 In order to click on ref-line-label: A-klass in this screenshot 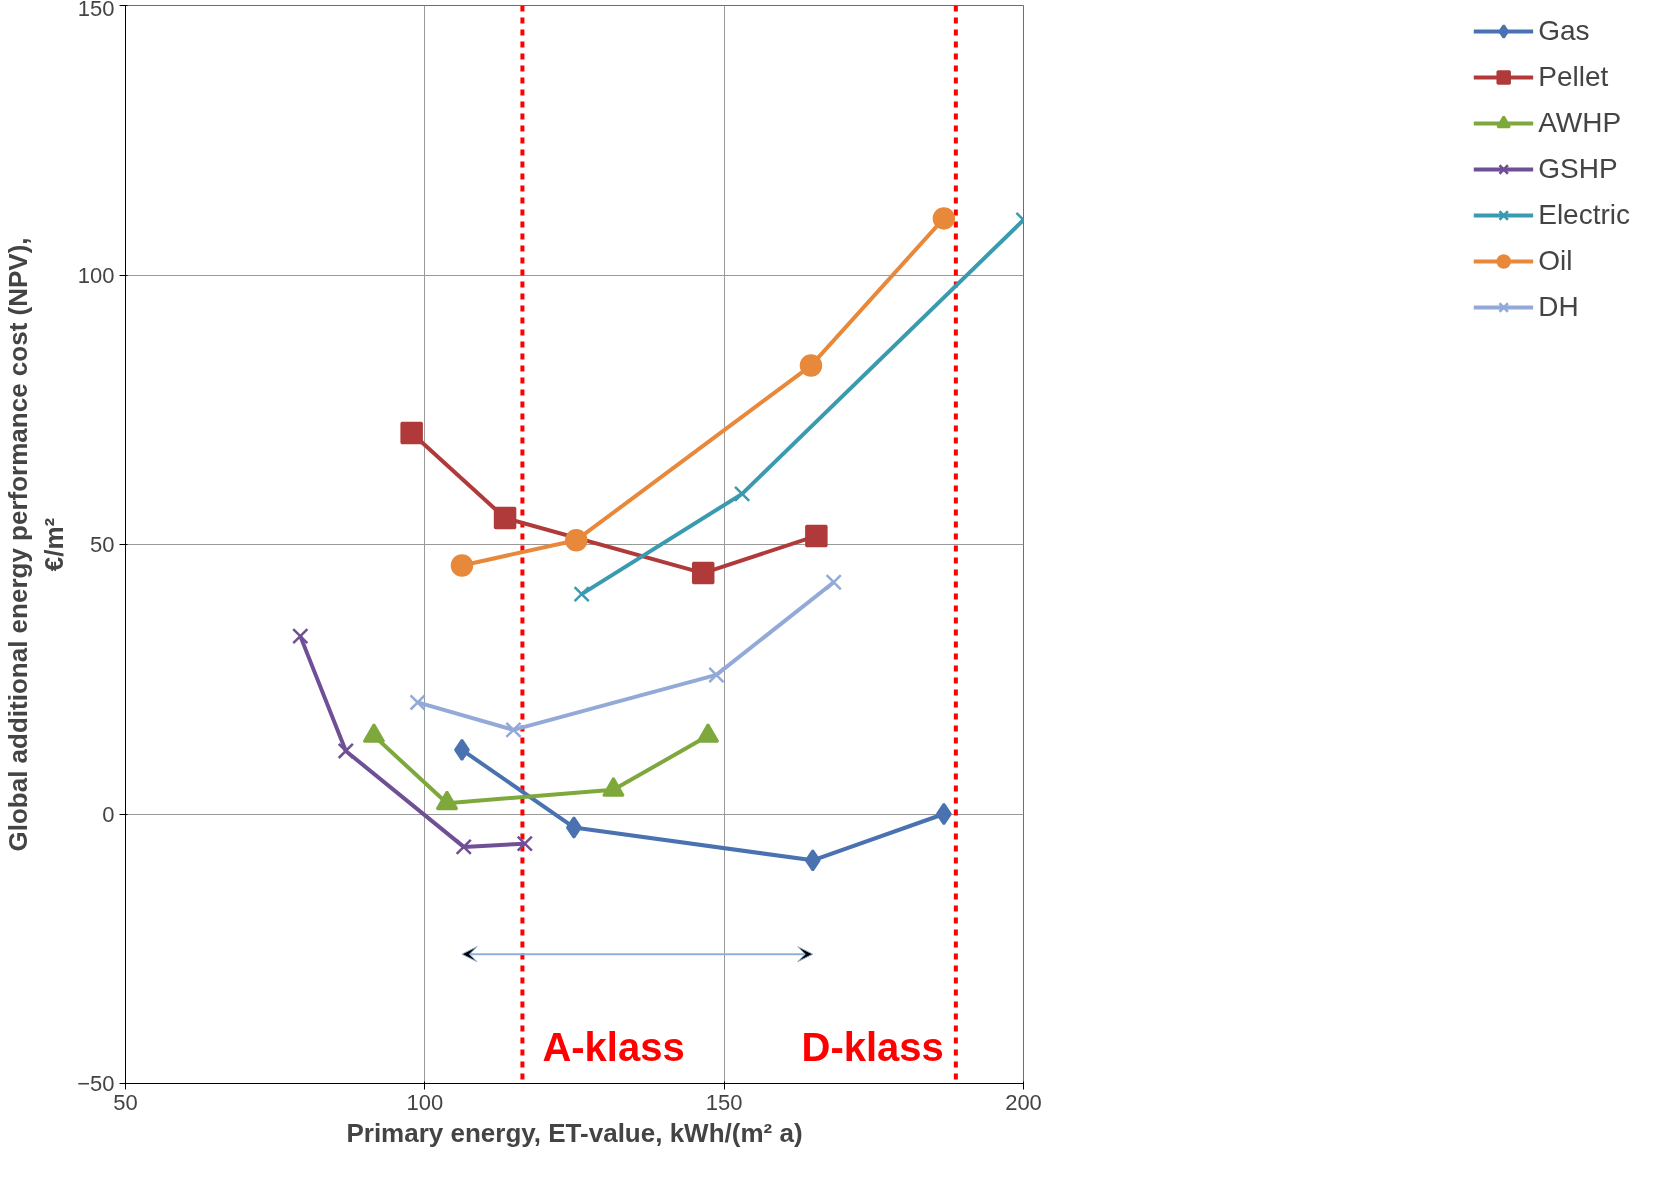, I will do `click(613, 1046)`.